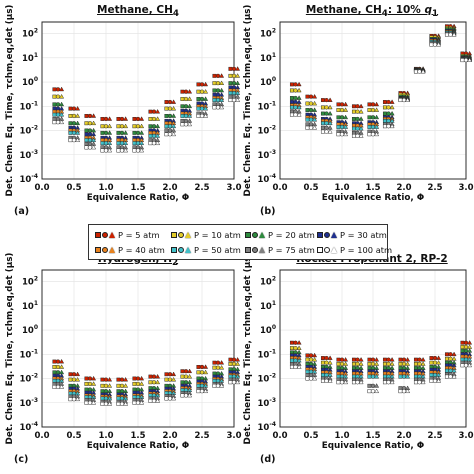 This screenshot has width=474, height=474. I want to click on legend-item: P = 30 atm, so click(352, 235).